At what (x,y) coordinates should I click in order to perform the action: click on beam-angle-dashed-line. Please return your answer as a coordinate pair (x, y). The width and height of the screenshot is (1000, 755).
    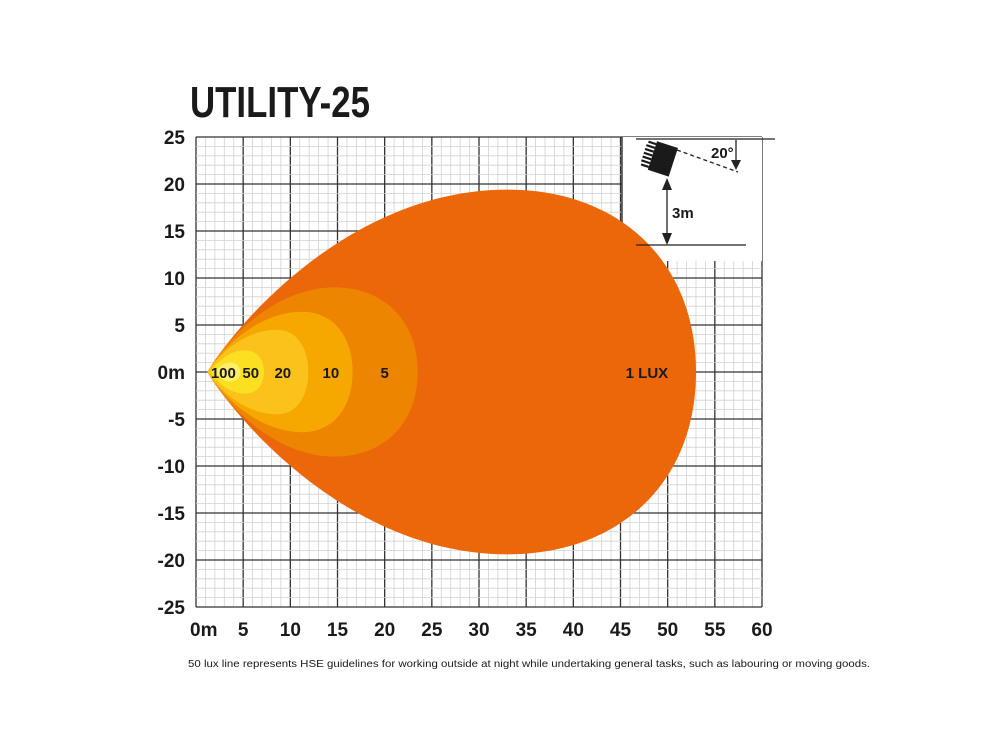
    Looking at the image, I should click on (707, 161).